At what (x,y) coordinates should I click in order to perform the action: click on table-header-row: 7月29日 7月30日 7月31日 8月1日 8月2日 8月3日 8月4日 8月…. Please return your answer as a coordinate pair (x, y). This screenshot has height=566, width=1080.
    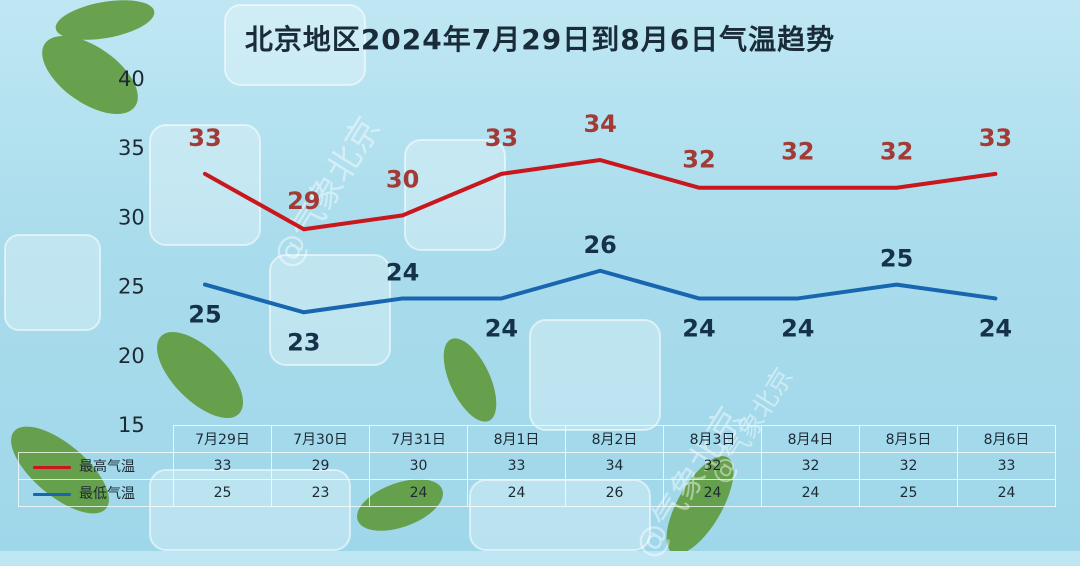
    Looking at the image, I should click on (537, 439).